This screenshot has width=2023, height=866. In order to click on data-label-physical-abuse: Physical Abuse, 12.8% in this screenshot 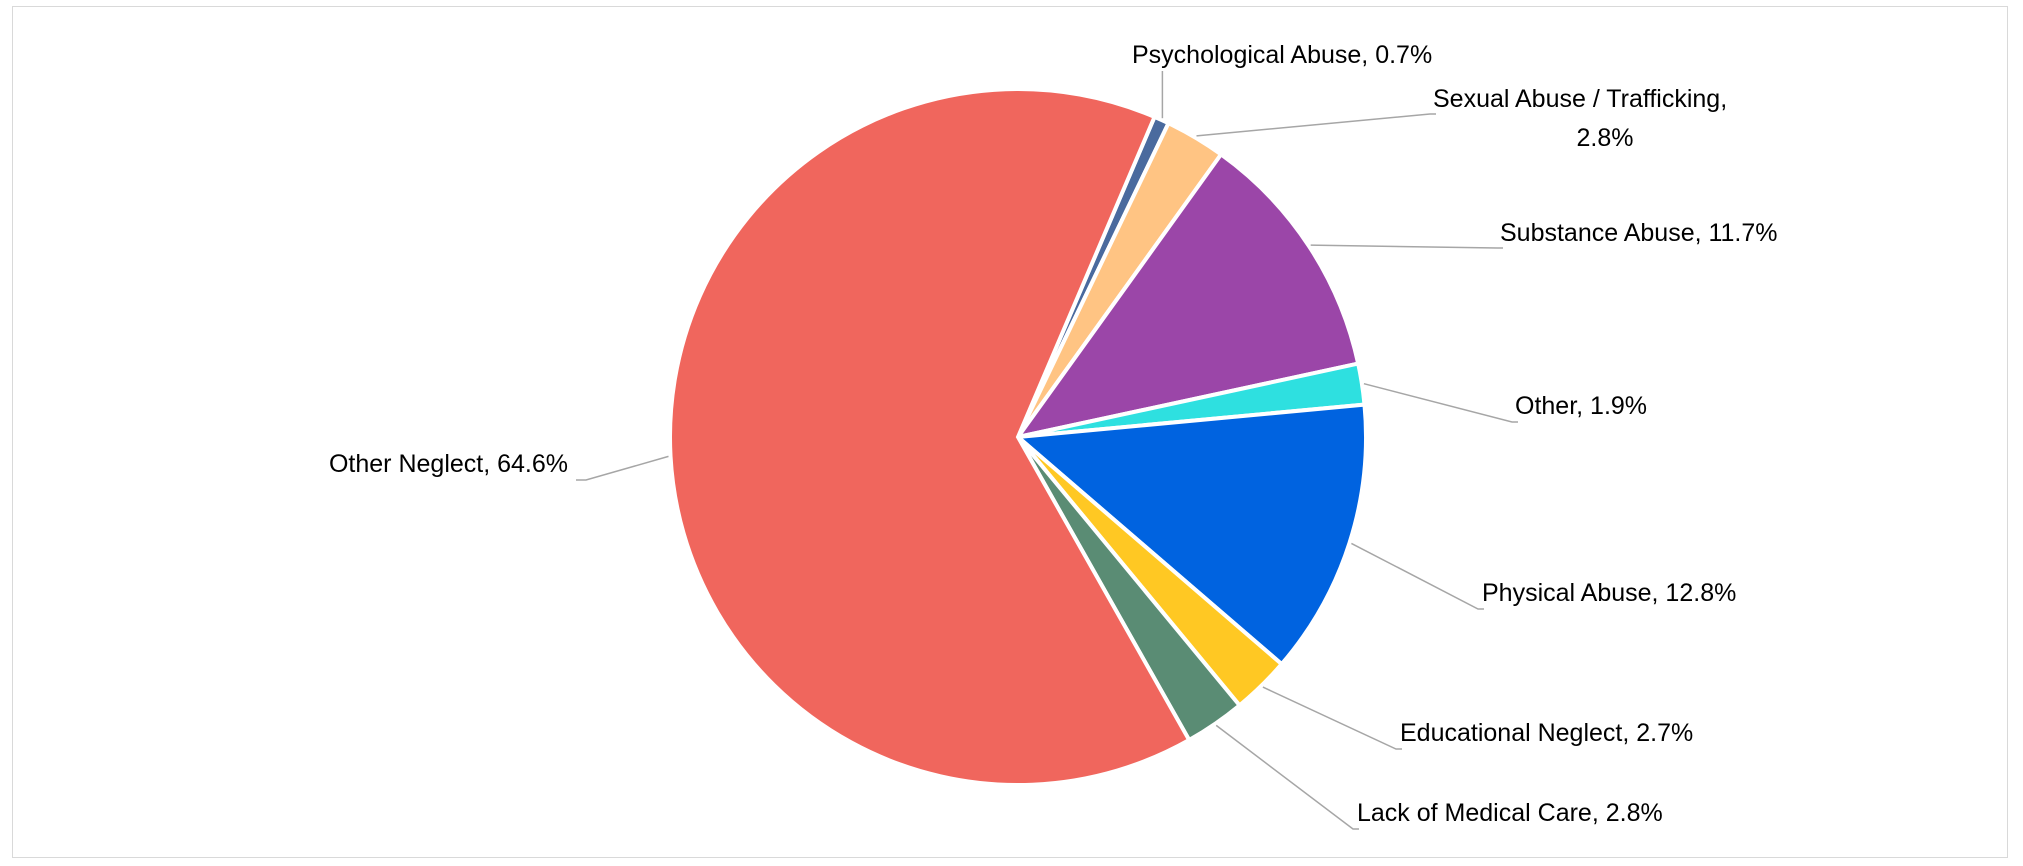, I will do `click(1609, 593)`.